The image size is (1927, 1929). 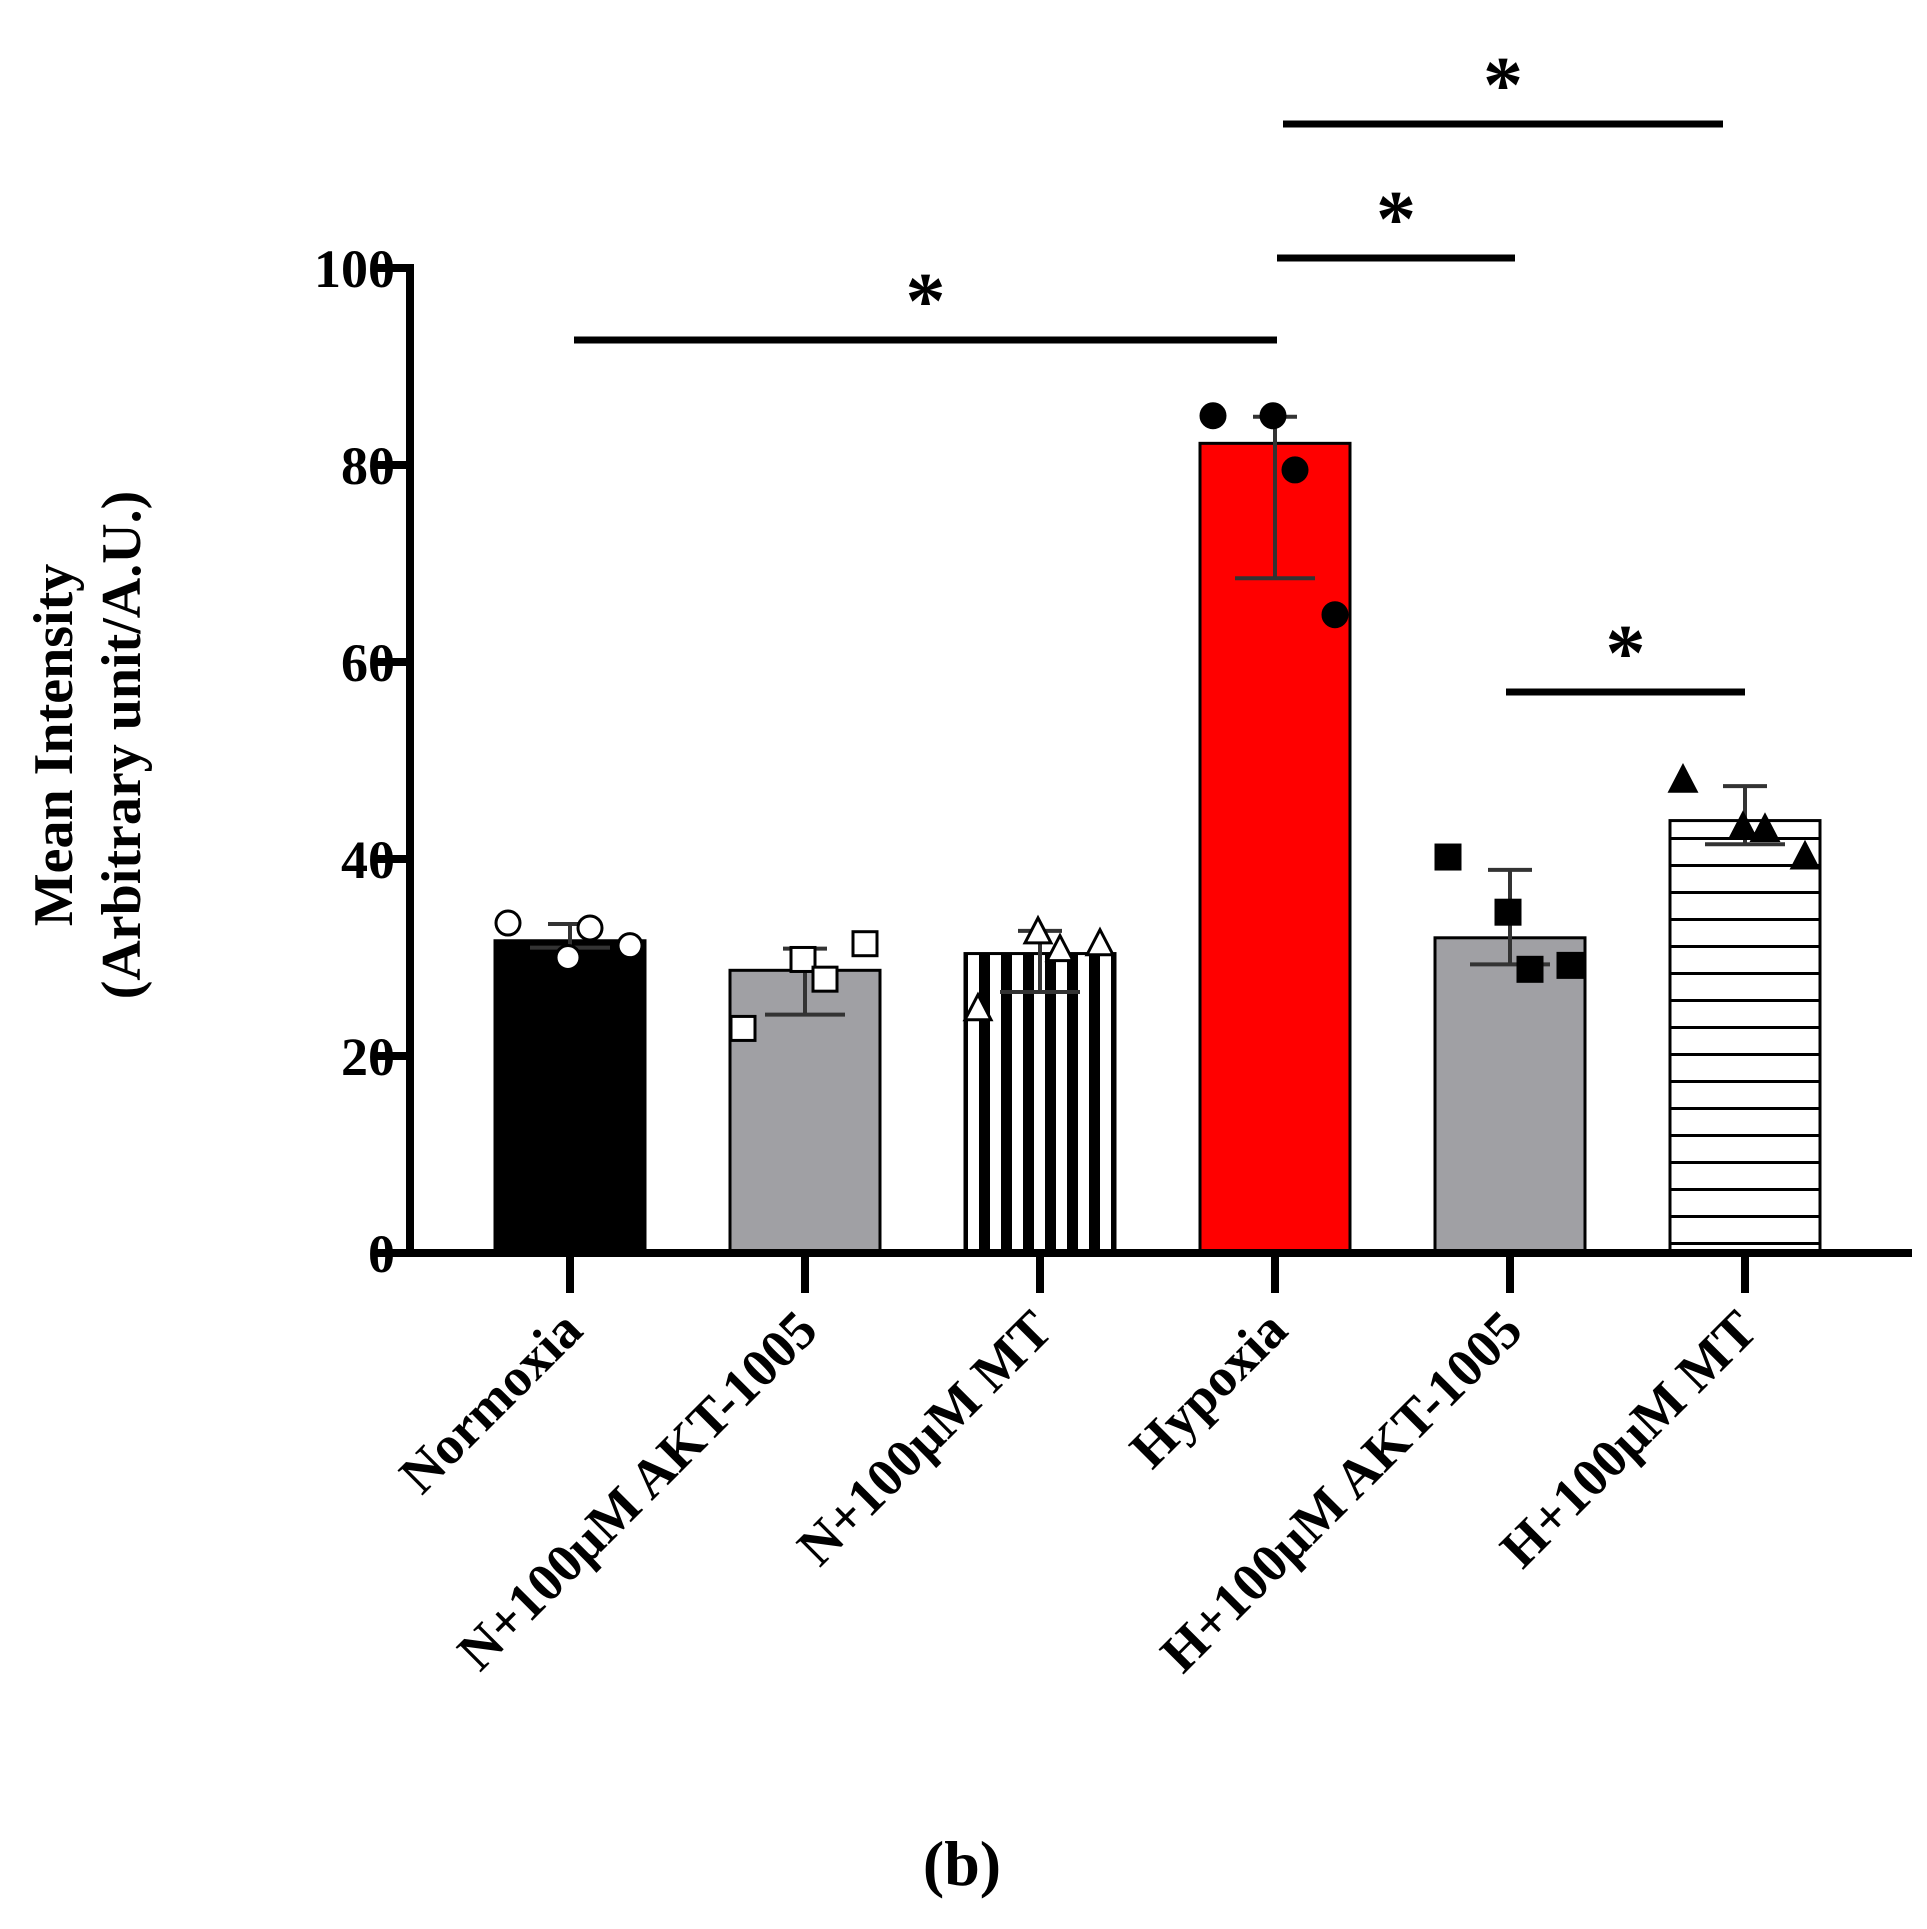 I want to click on y-axis-title-line2: (Arbitrary unit/A.U.), so click(x=122, y=745).